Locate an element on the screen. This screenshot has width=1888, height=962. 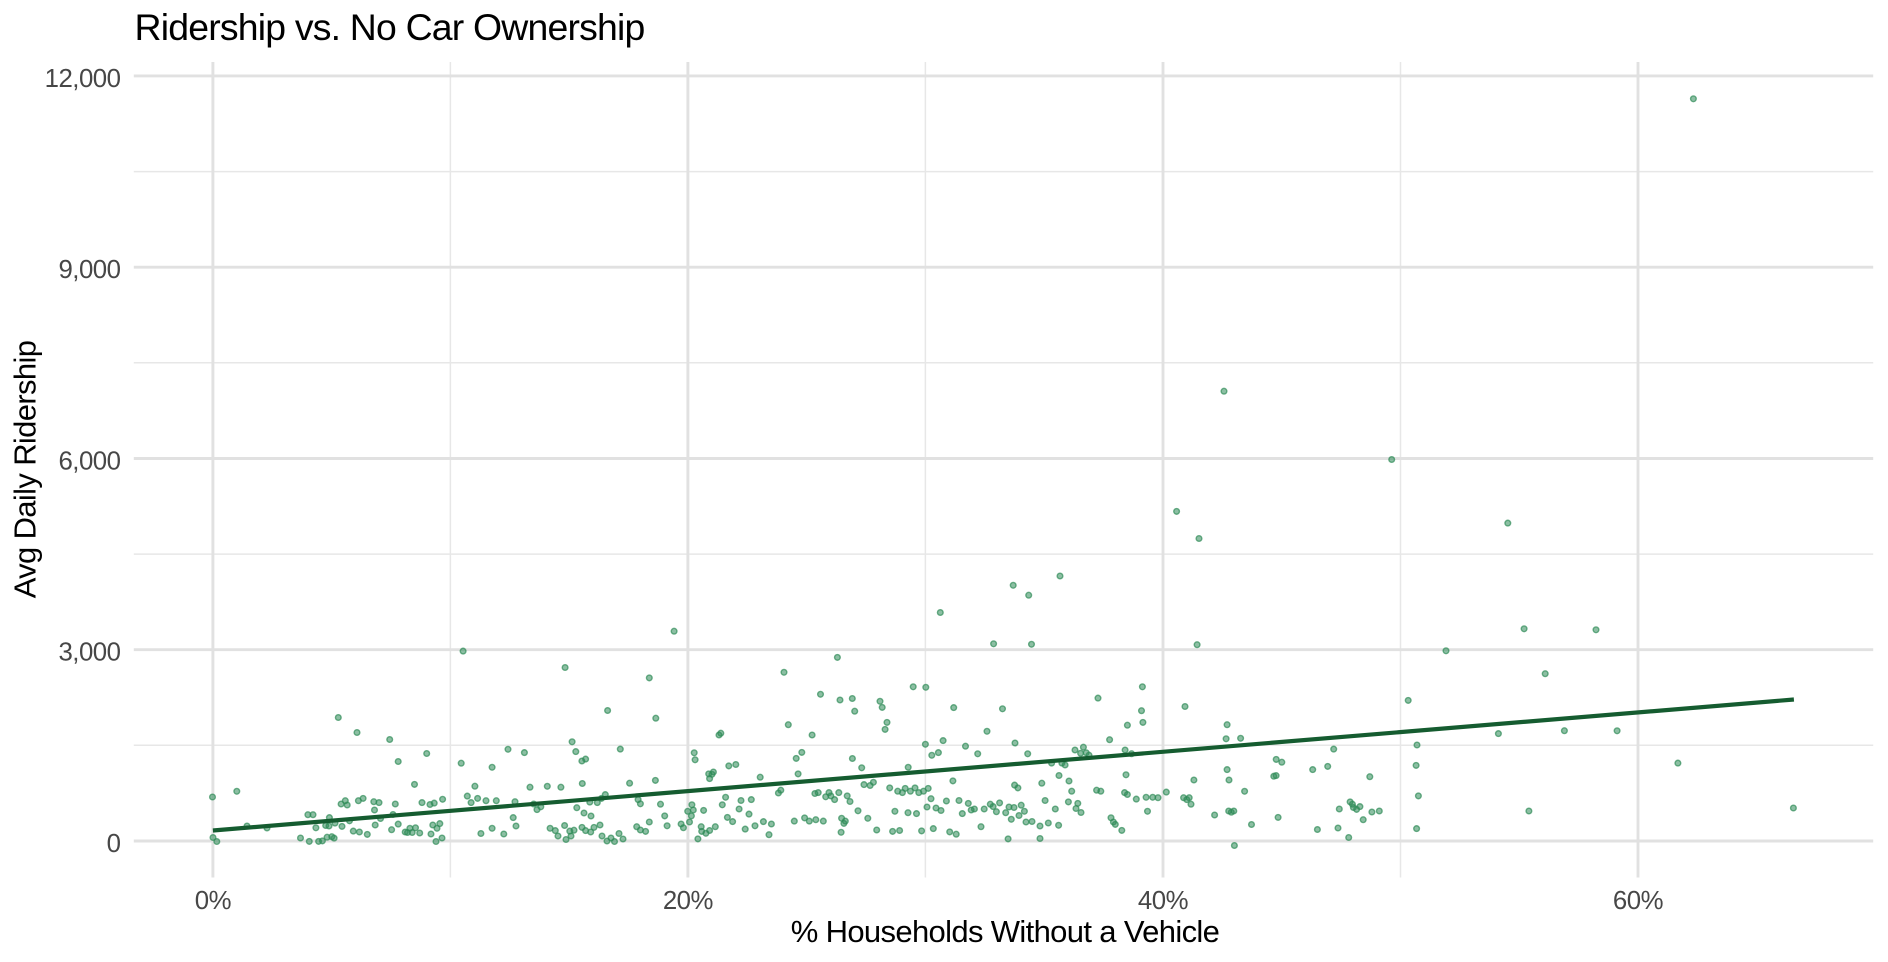
svg-text: 0 is located at coordinates (114, 844).